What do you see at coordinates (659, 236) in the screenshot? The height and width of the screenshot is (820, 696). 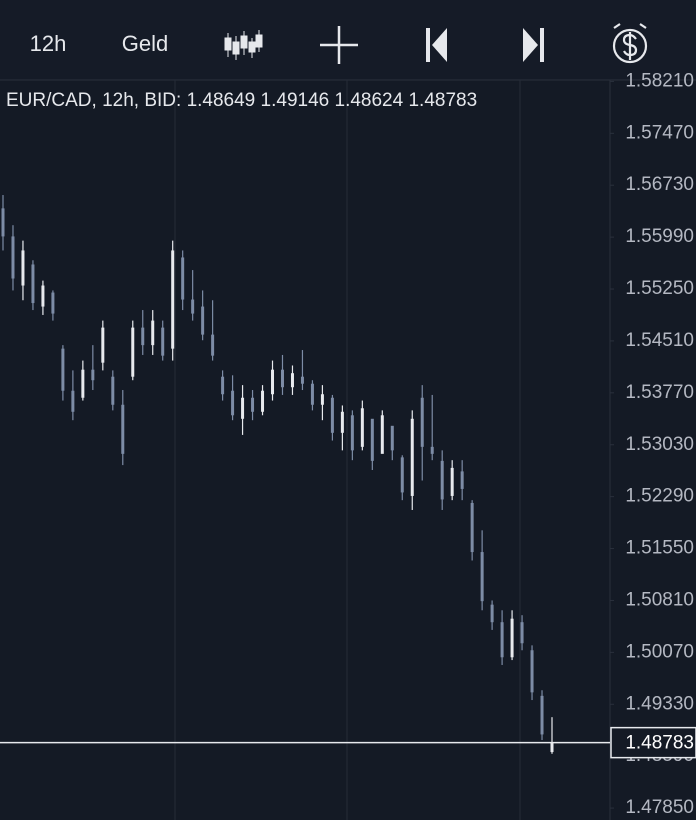 I see `y-tick-label: 1.55990` at bounding box center [659, 236].